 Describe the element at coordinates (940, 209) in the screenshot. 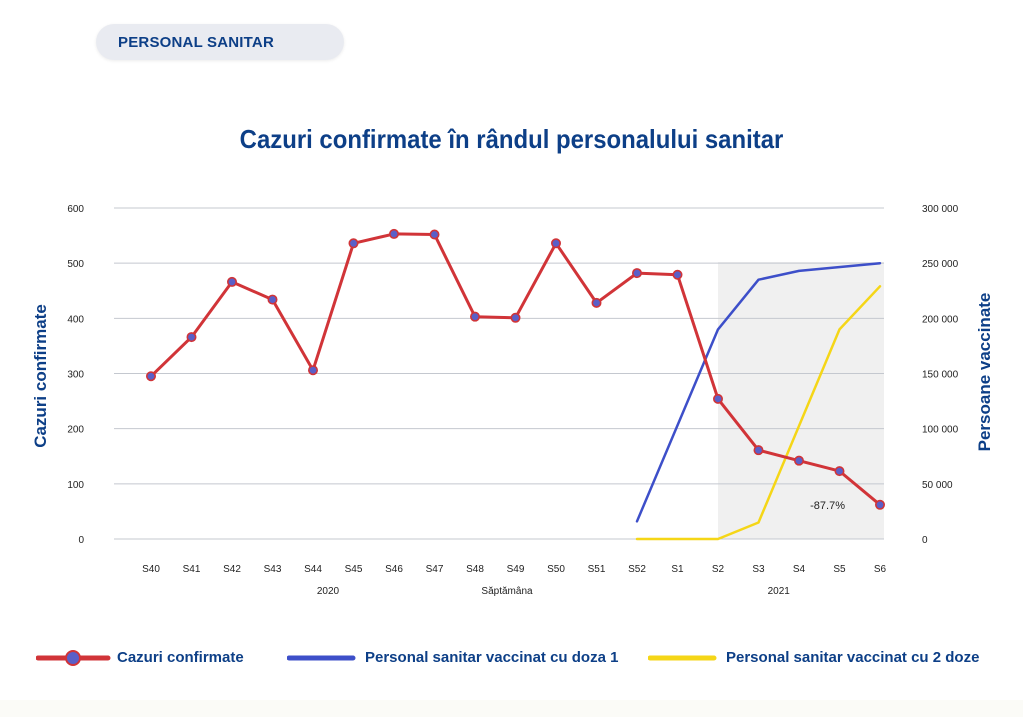

I see `y-tick-label-right: 300 000` at that location.